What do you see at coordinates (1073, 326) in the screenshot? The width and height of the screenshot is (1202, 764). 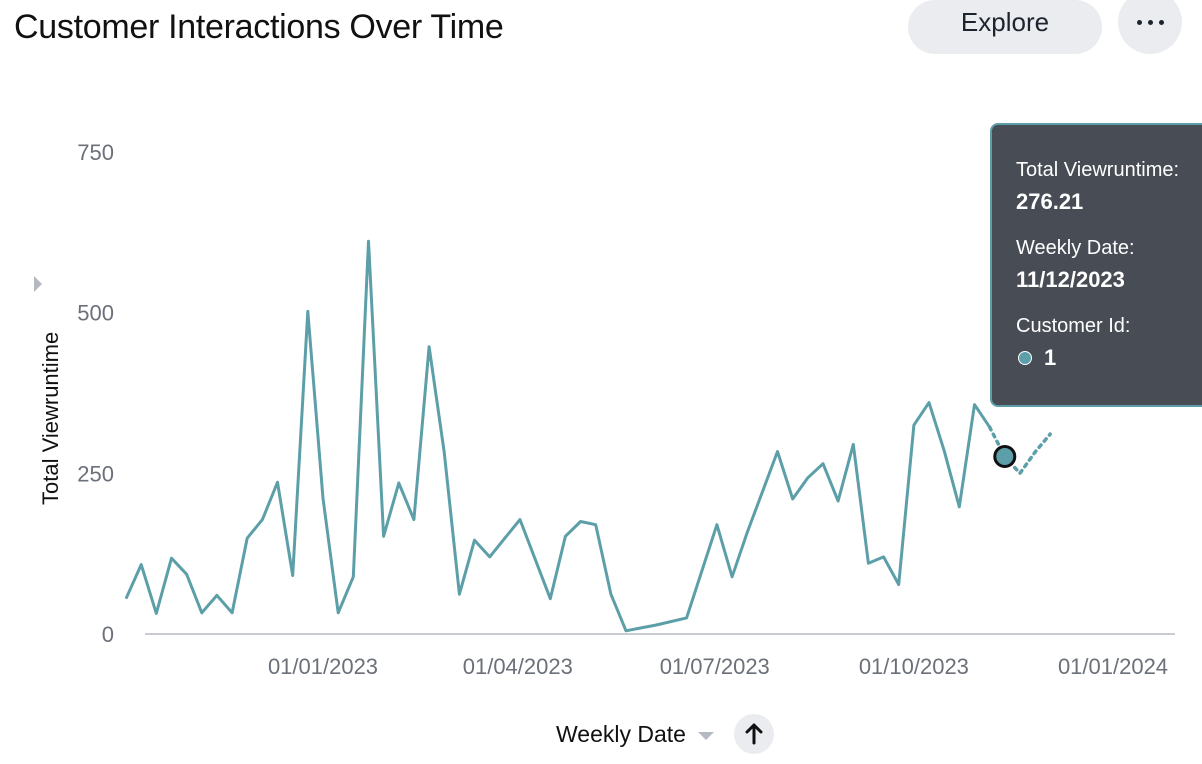 I see `tooltip-group-label: Customer Id:` at bounding box center [1073, 326].